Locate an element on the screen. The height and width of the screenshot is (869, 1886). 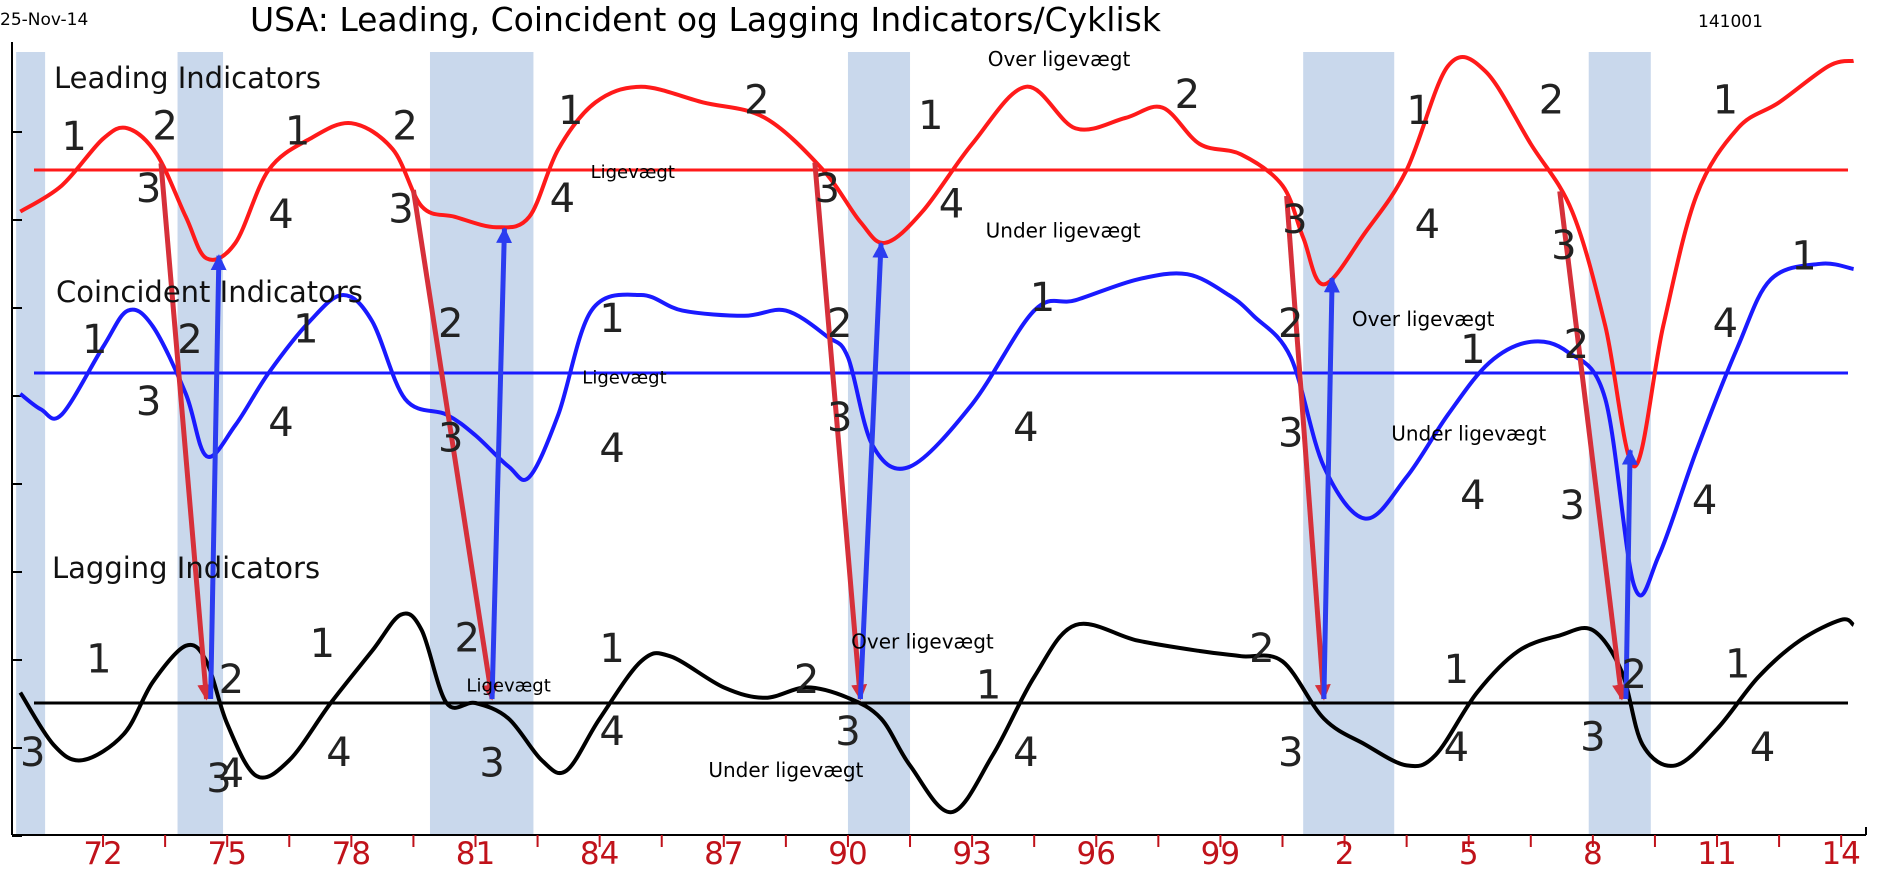
x-tick-label: 99 is located at coordinates (1220, 852).